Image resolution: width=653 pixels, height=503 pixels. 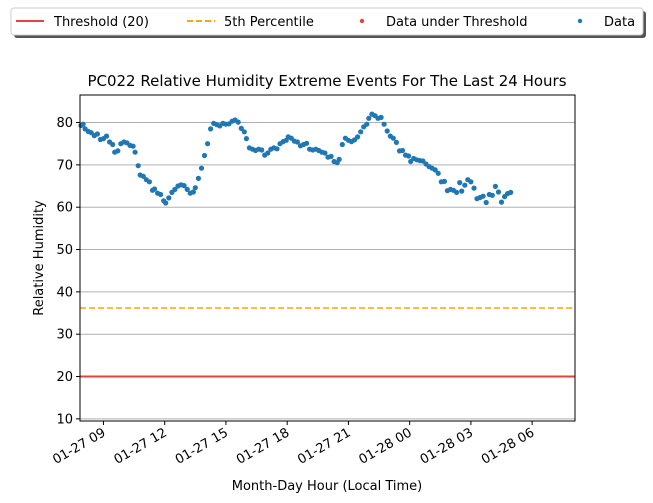 I want to click on y-axis-label: Relative Humidity, so click(x=39, y=258).